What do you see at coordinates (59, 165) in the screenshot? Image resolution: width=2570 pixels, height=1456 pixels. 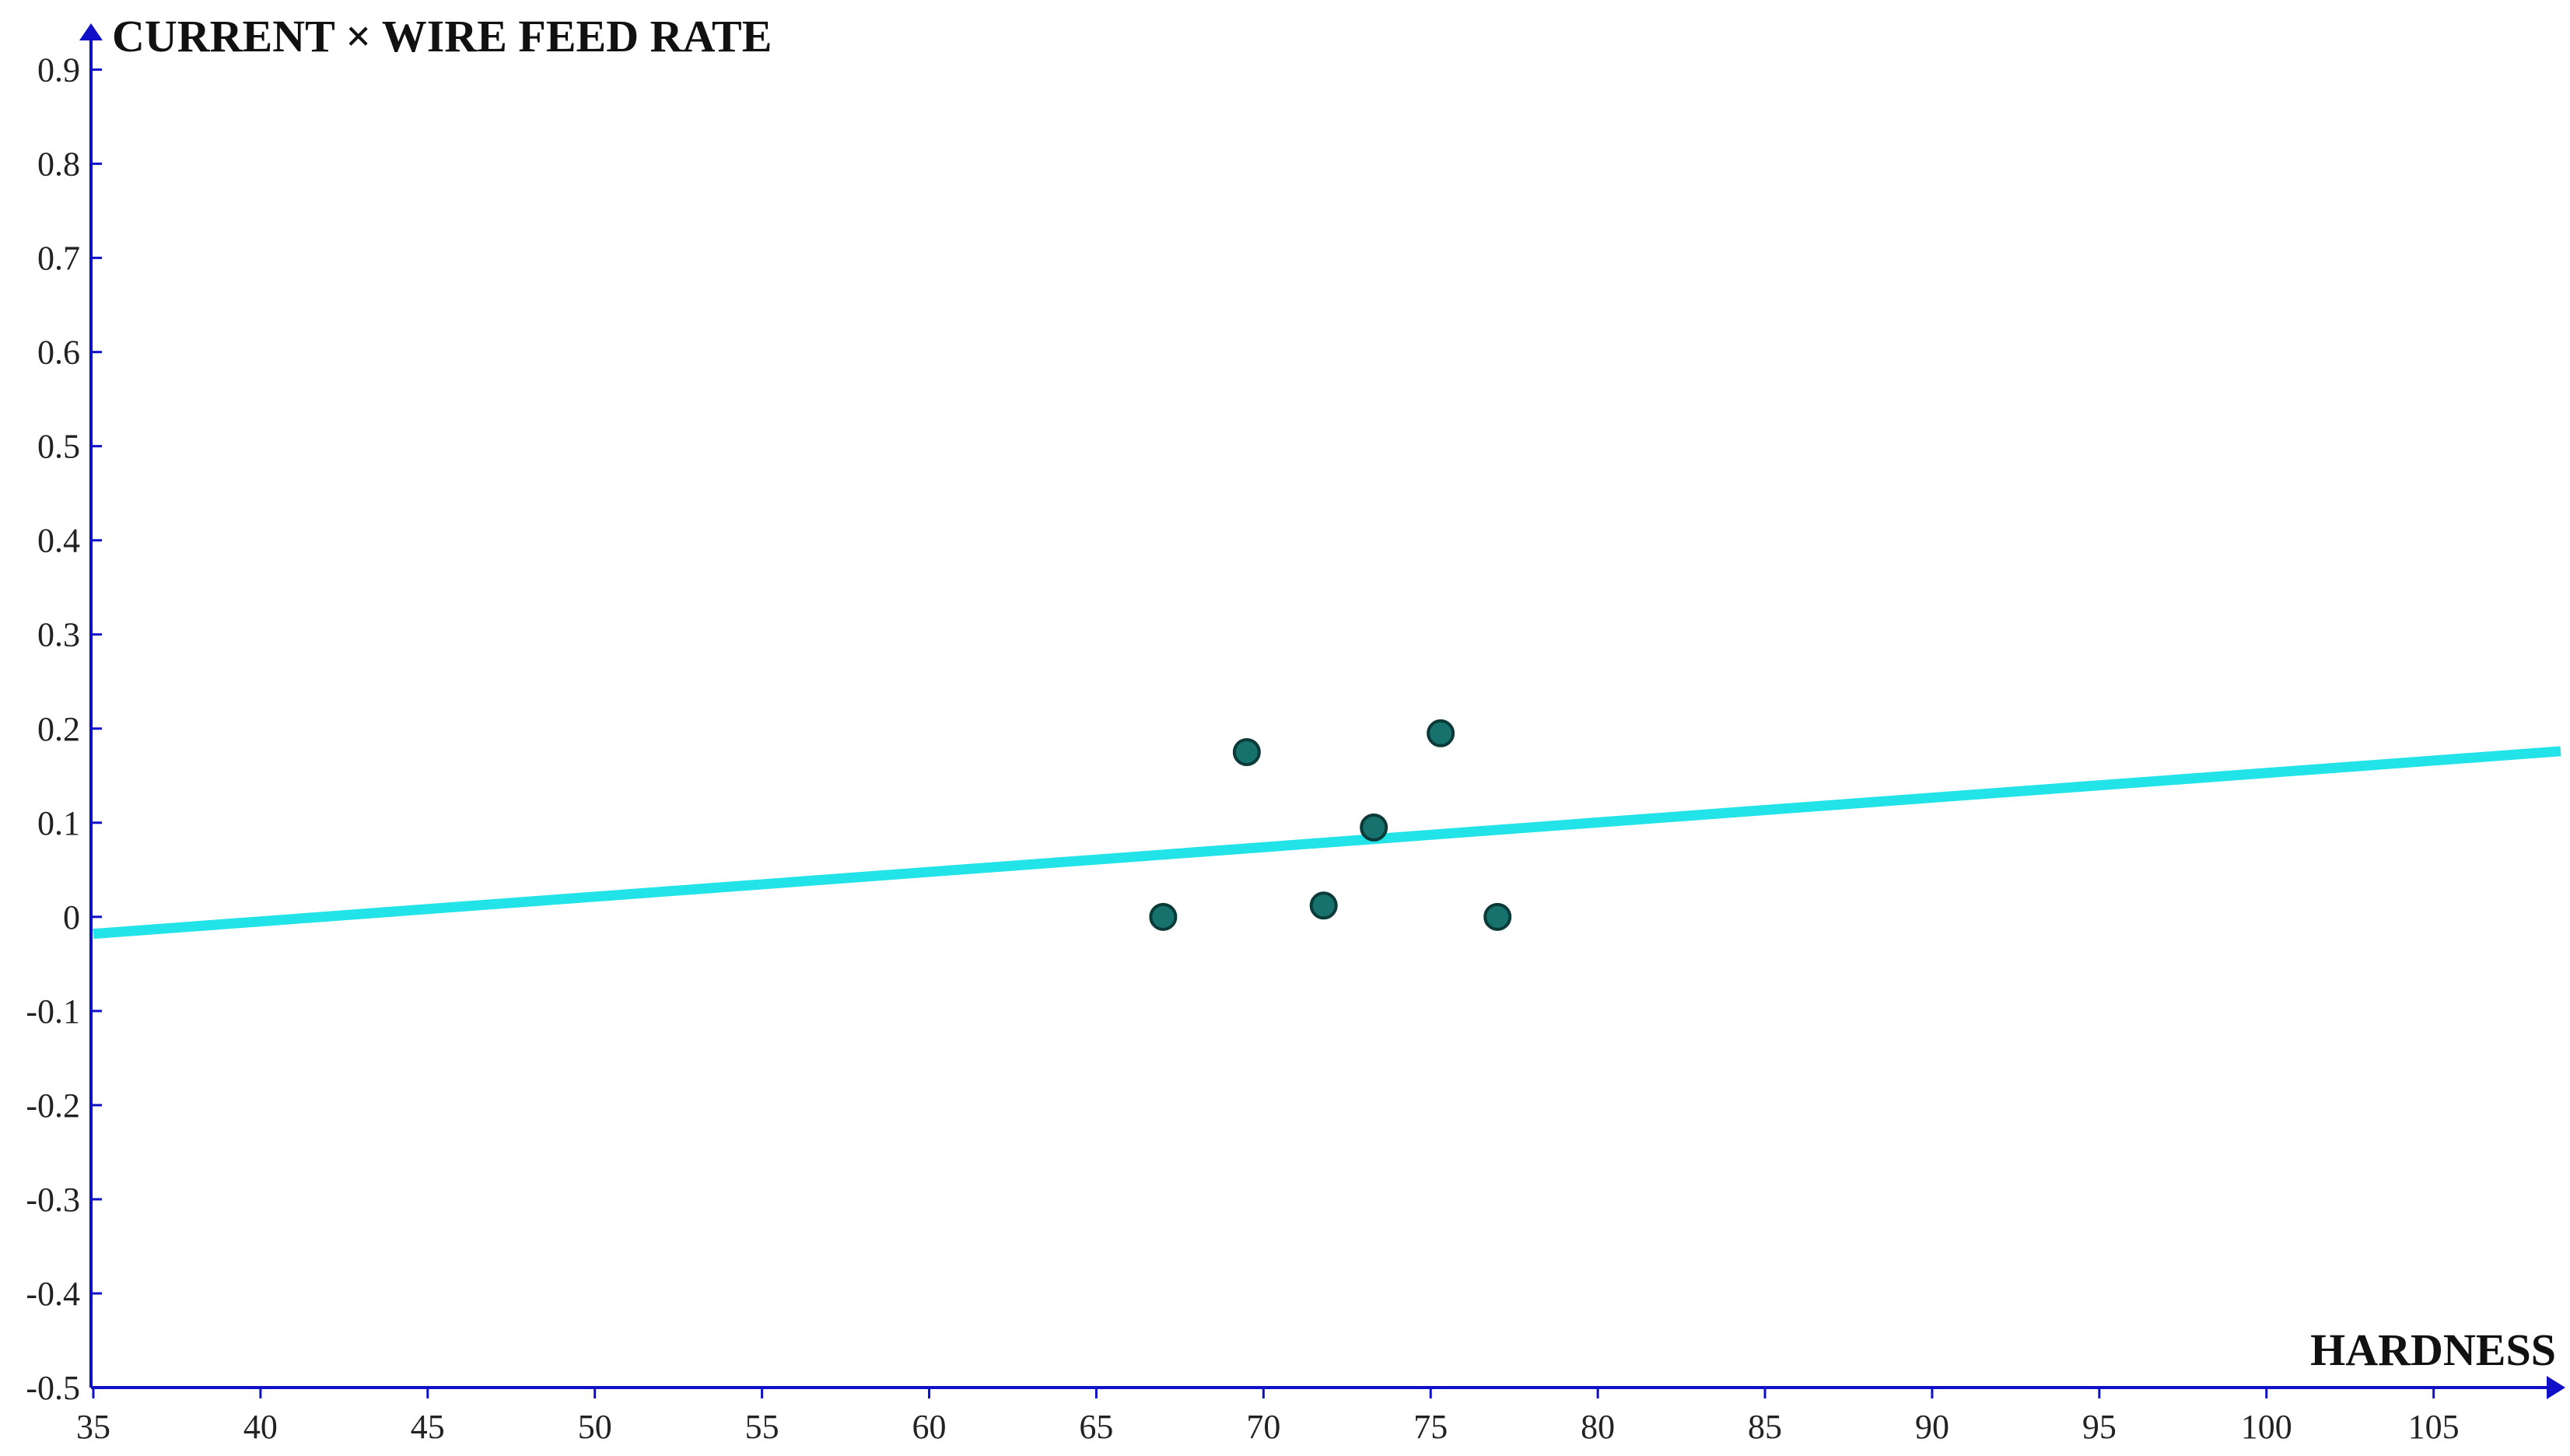 I see `y-tick-label: 0.8` at bounding box center [59, 165].